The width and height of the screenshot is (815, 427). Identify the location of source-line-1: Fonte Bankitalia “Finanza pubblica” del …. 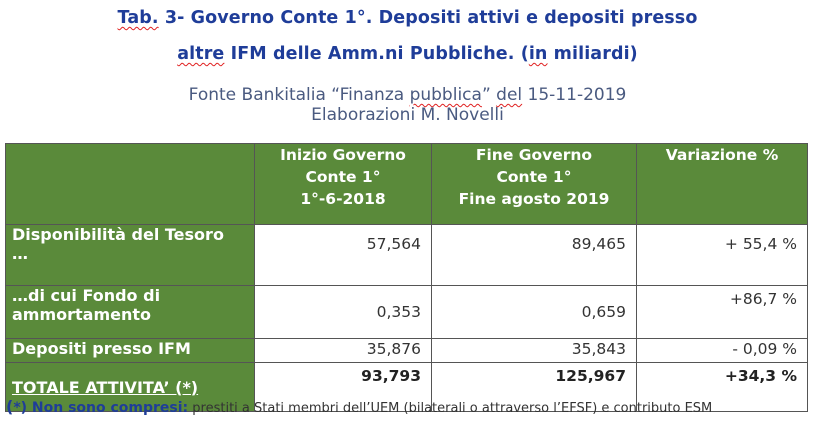
(407, 95).